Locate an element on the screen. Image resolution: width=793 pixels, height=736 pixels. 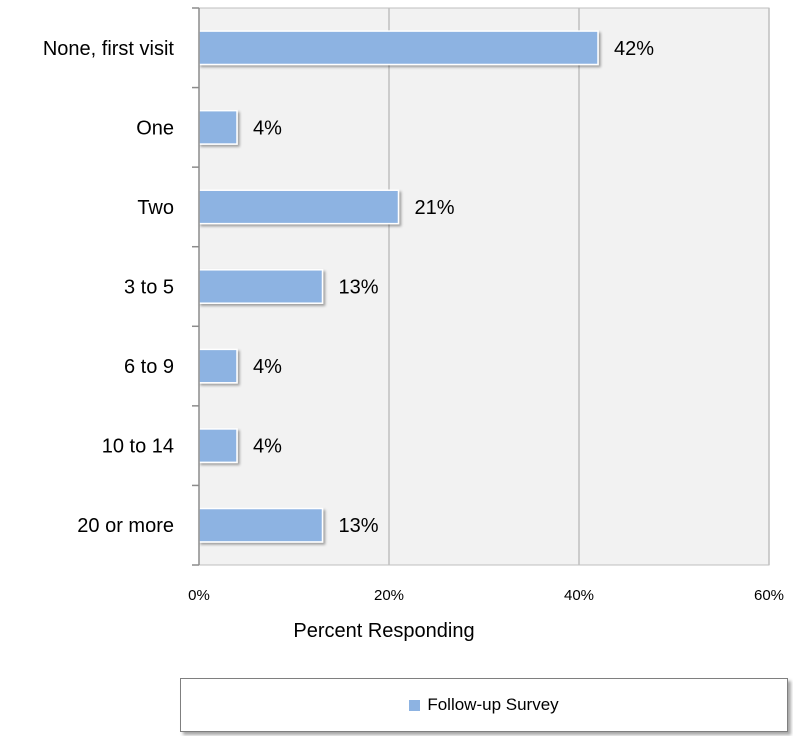
legend-label: Follow-up Survey is located at coordinates (493, 704).